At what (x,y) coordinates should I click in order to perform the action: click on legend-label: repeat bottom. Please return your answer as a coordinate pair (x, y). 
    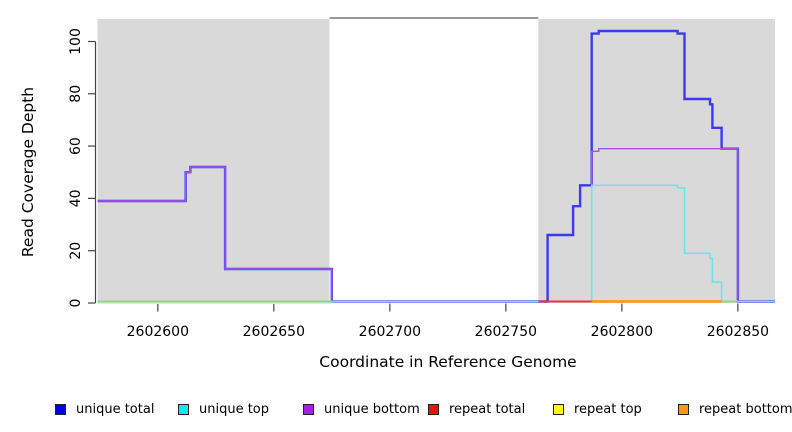
    Looking at the image, I should click on (745, 409).